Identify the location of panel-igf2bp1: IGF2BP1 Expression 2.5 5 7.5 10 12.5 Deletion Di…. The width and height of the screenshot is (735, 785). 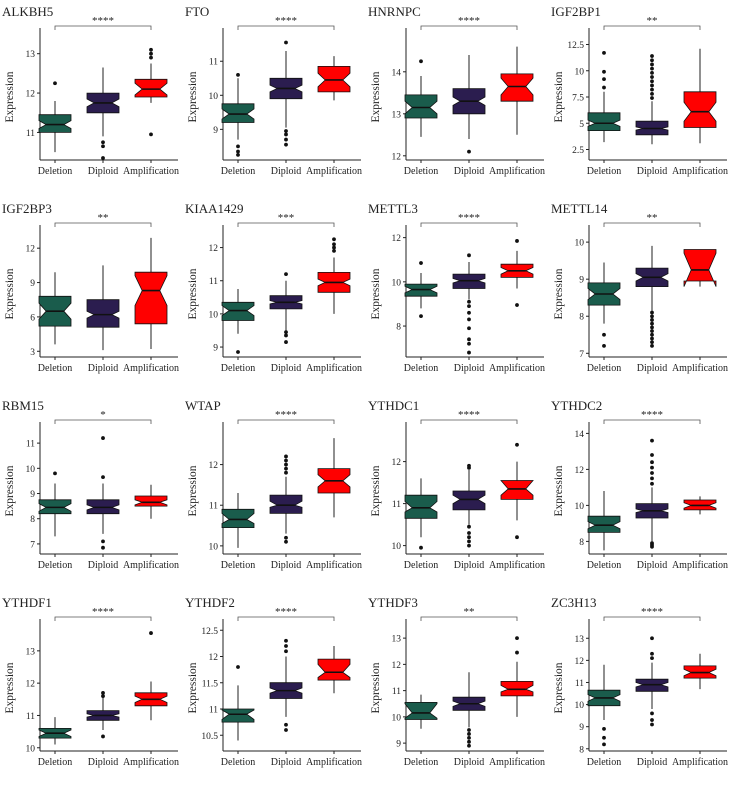
(639, 90).